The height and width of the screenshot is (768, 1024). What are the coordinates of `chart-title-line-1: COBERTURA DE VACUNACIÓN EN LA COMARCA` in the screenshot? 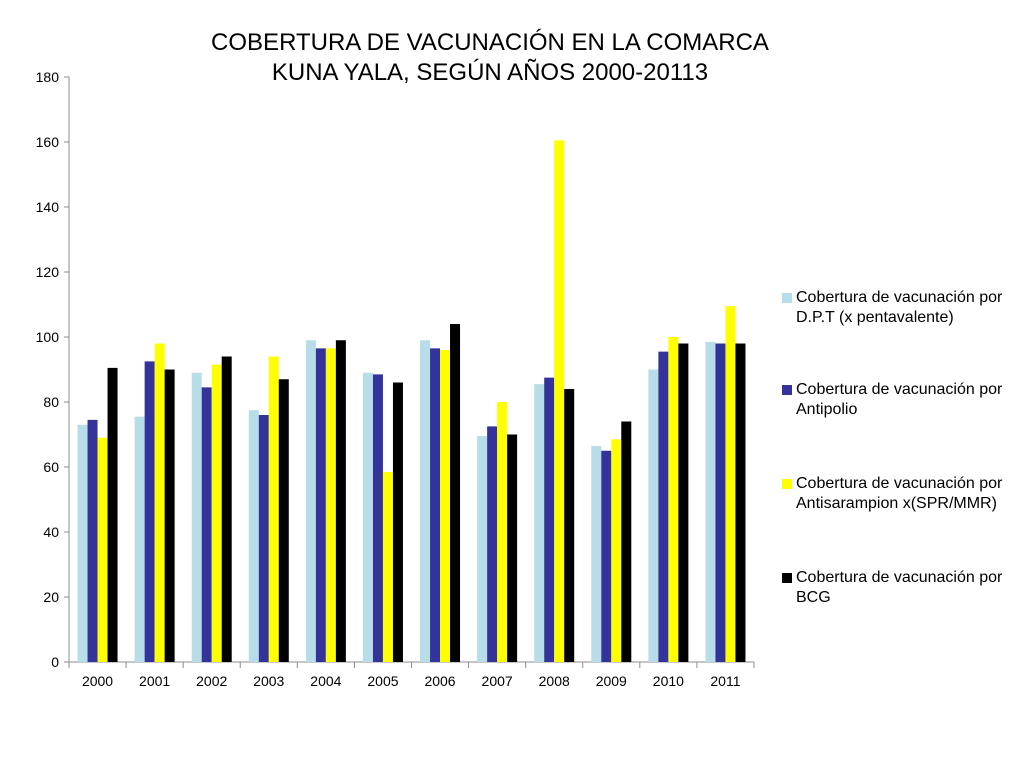 It's located at (490, 42).